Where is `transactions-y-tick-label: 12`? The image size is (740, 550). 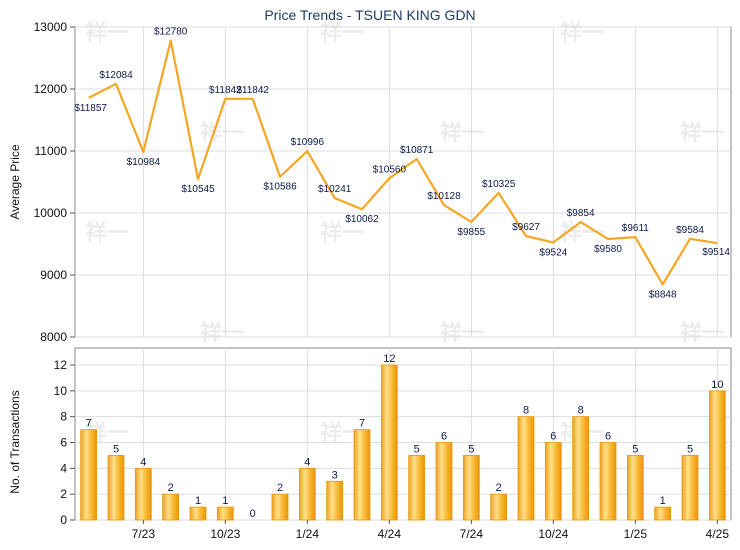 transactions-y-tick-label: 12 is located at coordinates (61, 365).